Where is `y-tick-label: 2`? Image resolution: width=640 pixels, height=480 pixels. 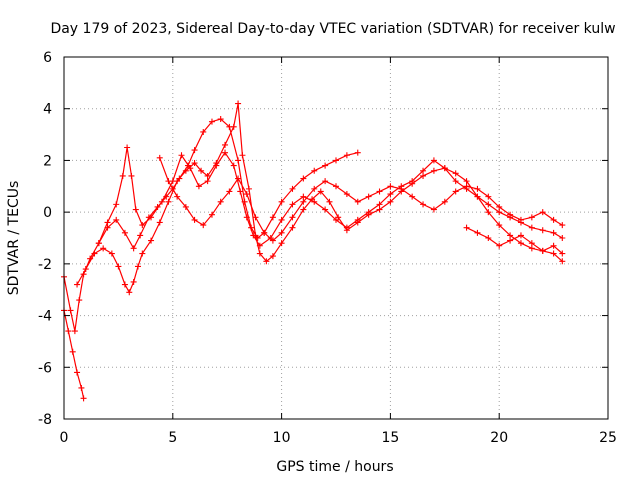 y-tick-label: 2 is located at coordinates (47, 161).